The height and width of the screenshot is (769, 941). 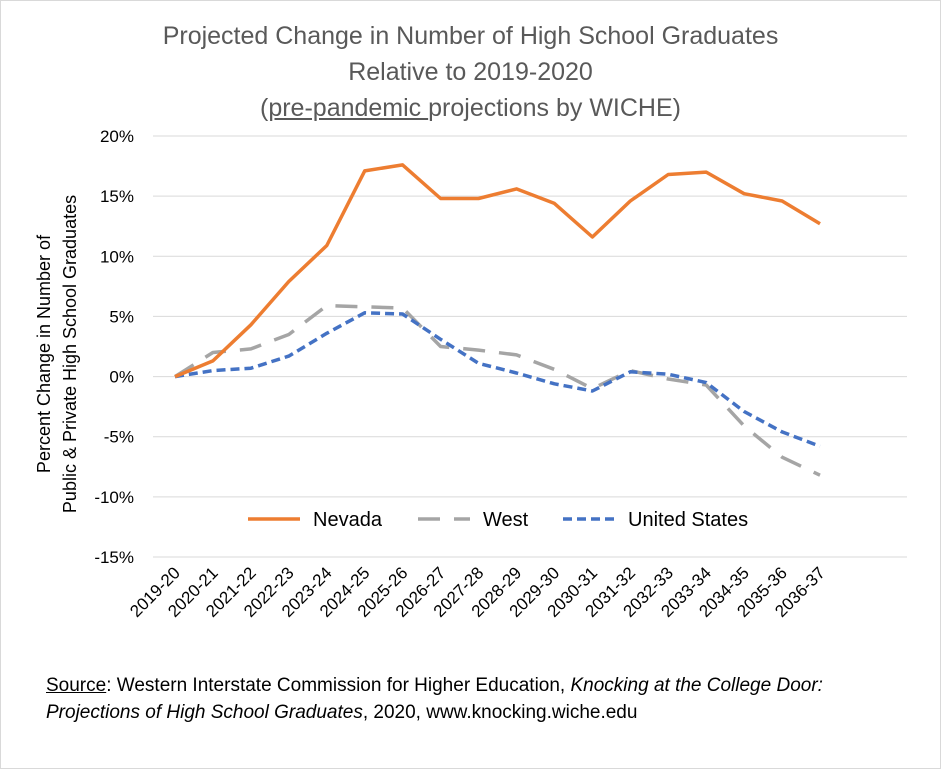 I want to click on source-text-2: , 2020, www.knocking.wiche.edu, so click(x=500, y=712).